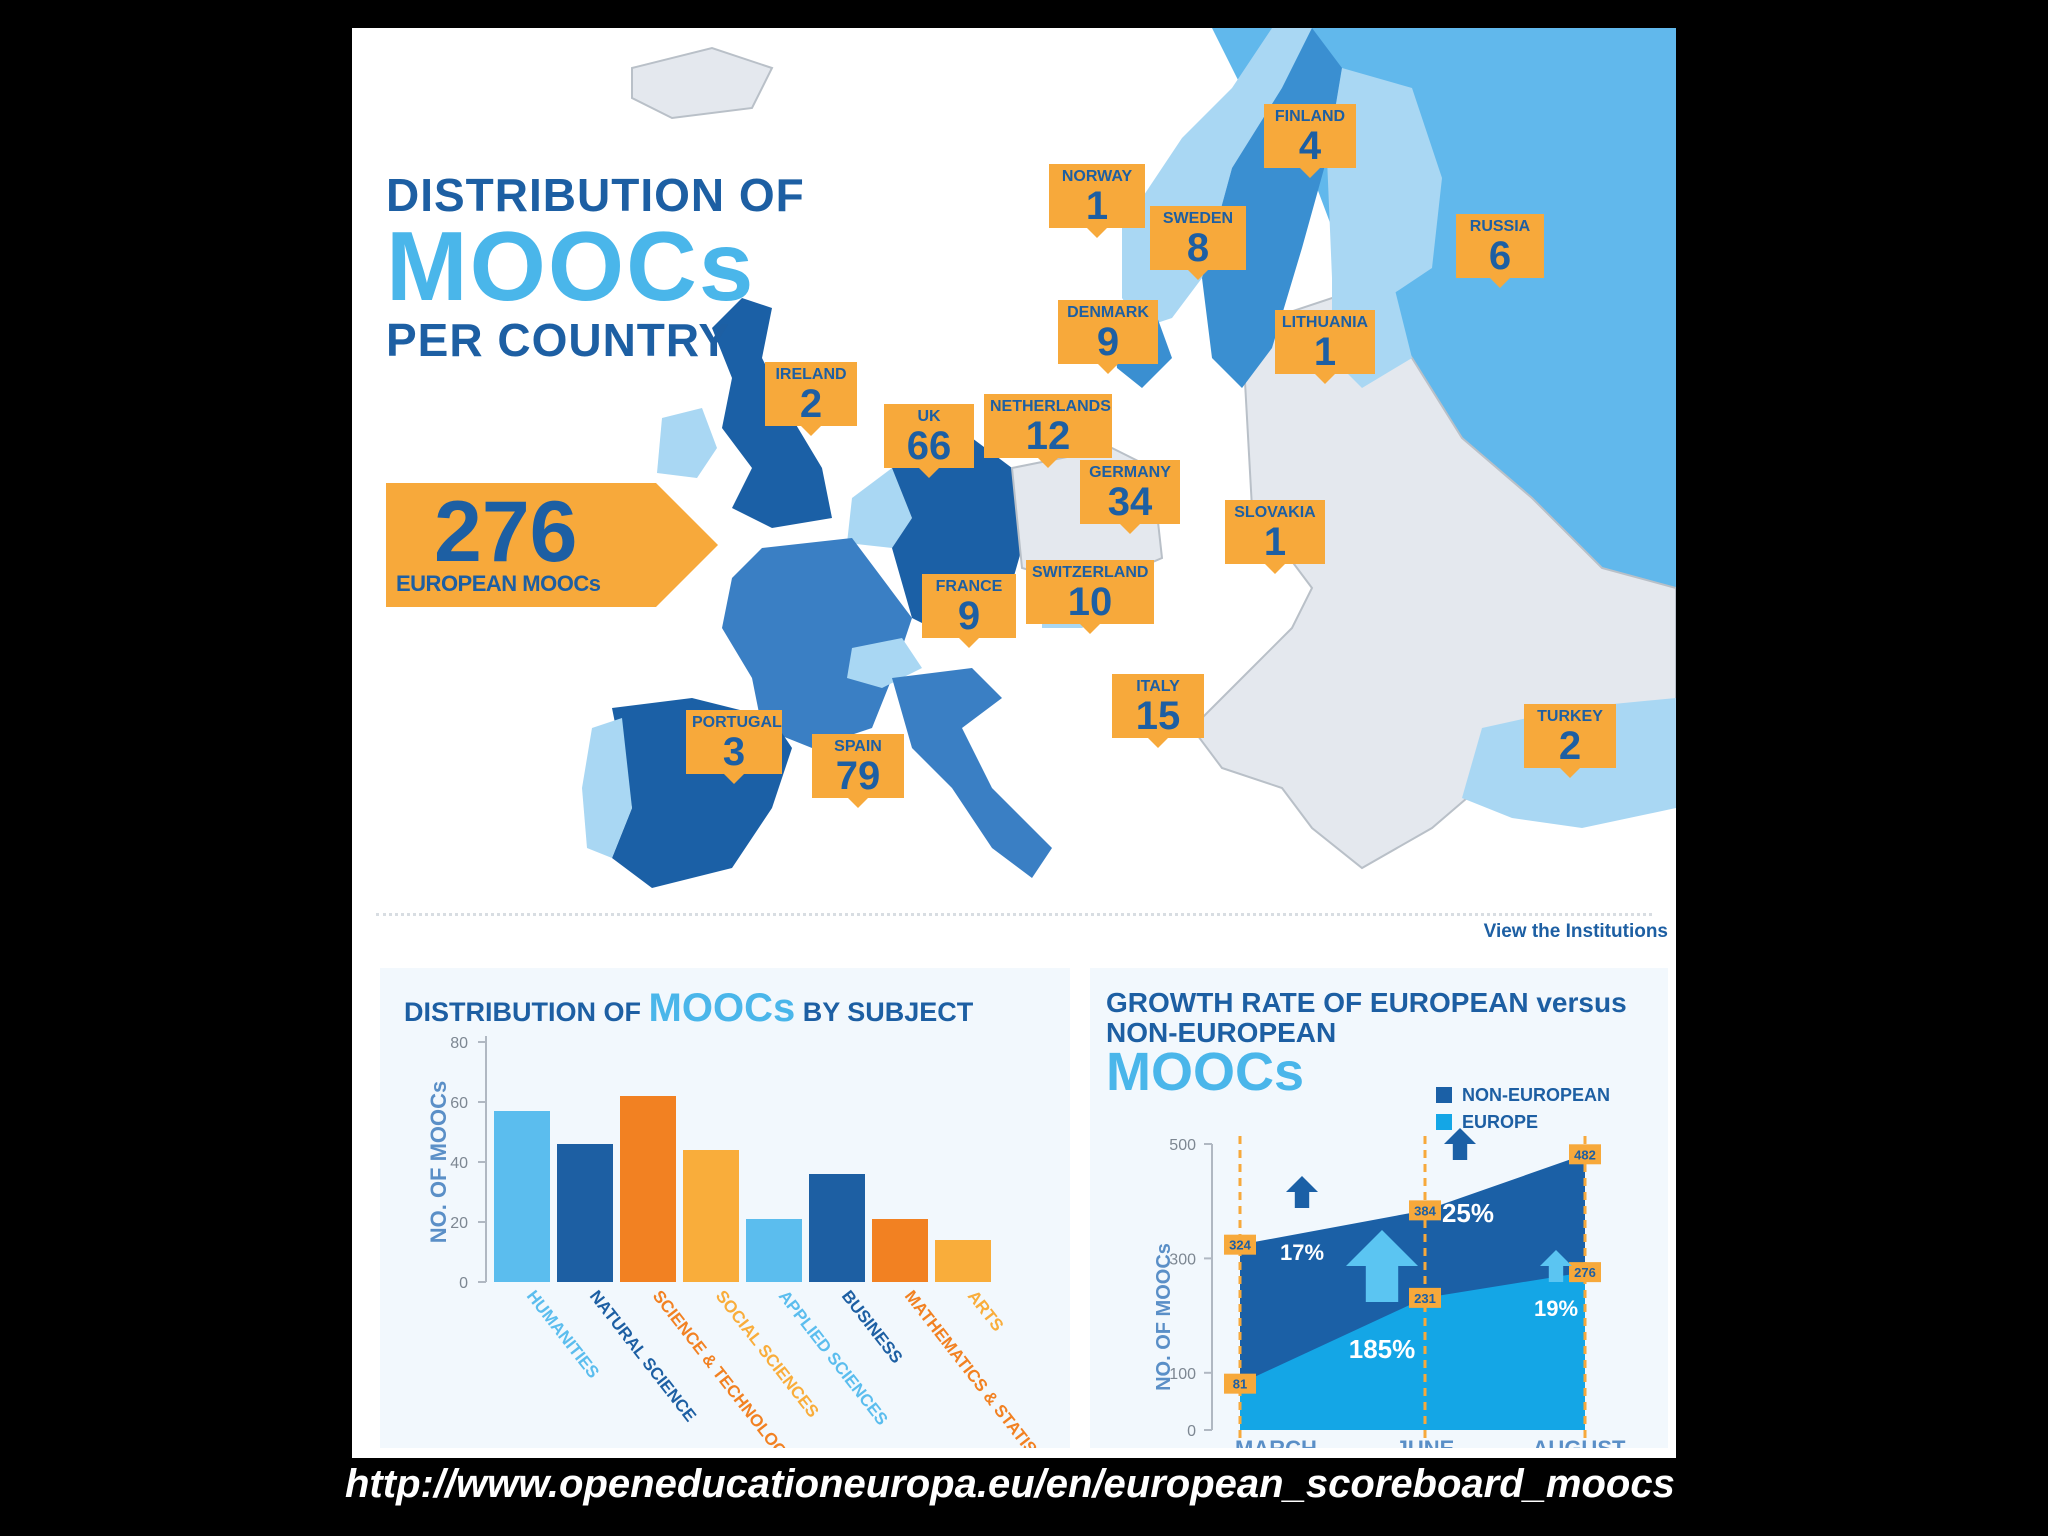  Describe the element at coordinates (595, 195) in the screenshot. I see `map-title-line1: DISTRIBUTION OF` at that location.